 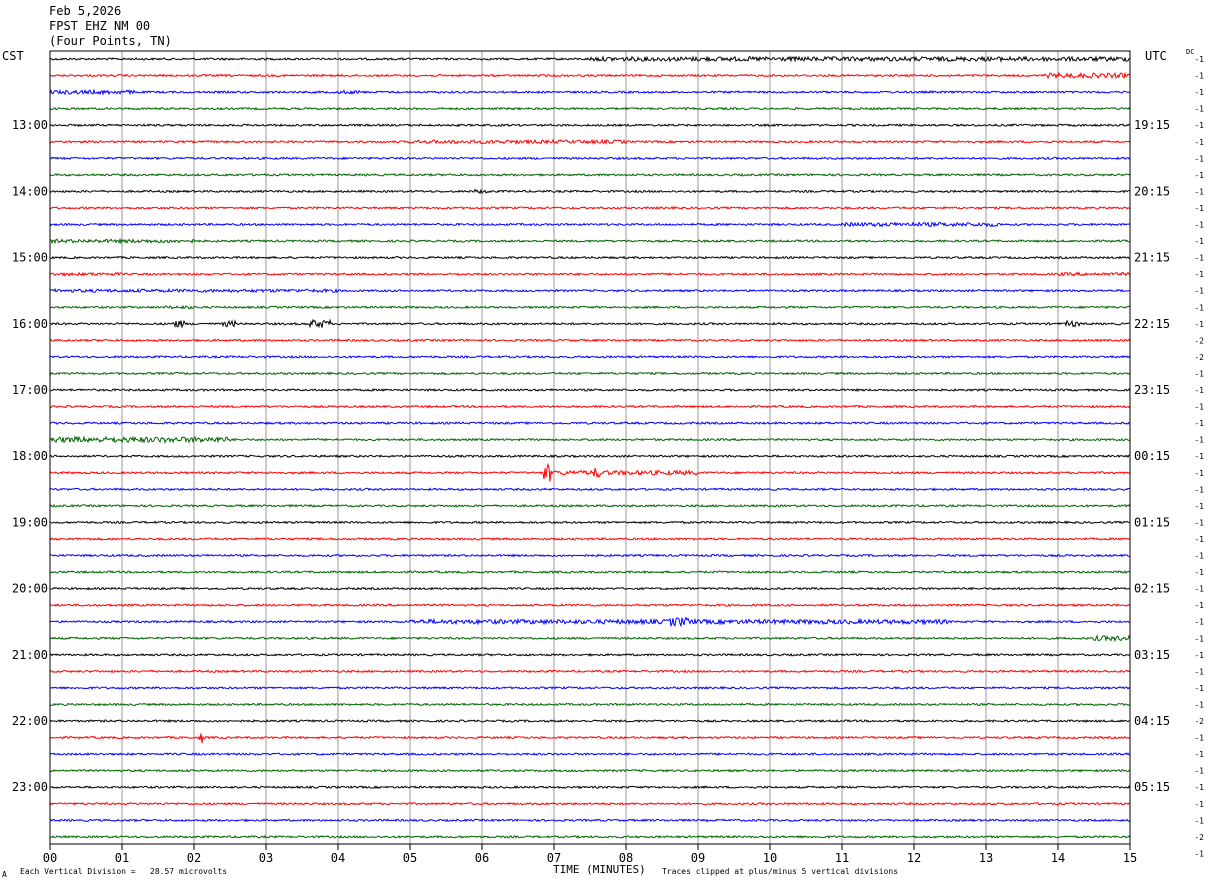 What do you see at coordinates (1152, 191) in the screenshot?
I see `right-hour-label: 20:15` at bounding box center [1152, 191].